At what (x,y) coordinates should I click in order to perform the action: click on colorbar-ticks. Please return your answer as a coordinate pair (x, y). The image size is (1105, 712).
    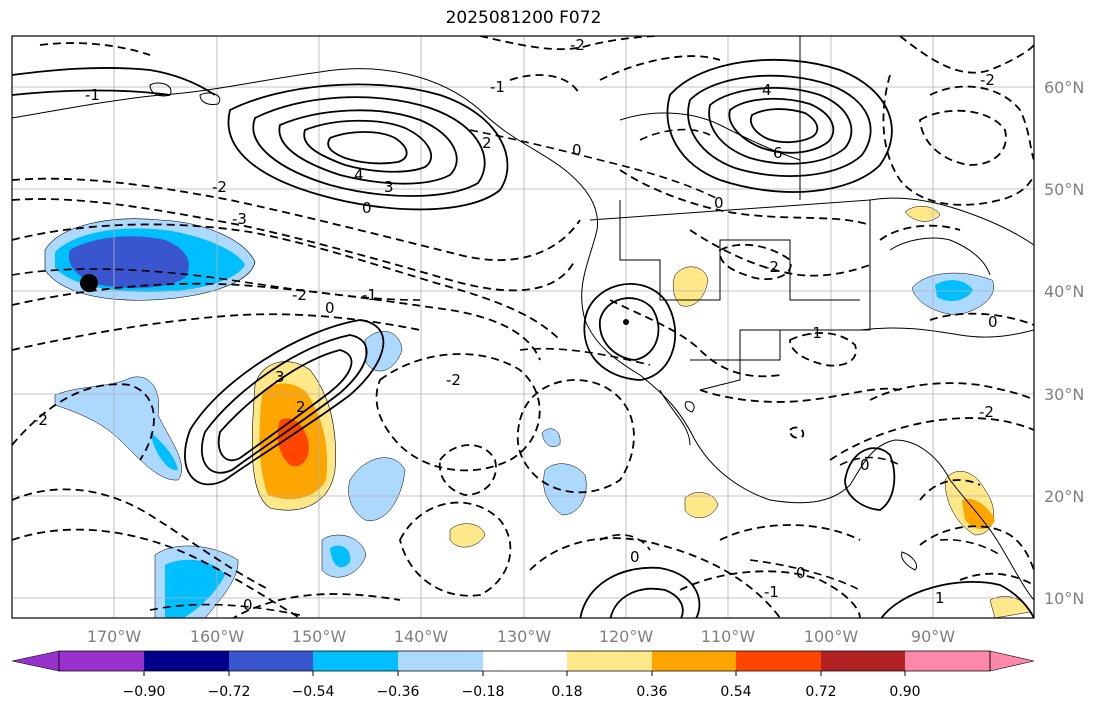
    Looking at the image, I should click on (524, 673).